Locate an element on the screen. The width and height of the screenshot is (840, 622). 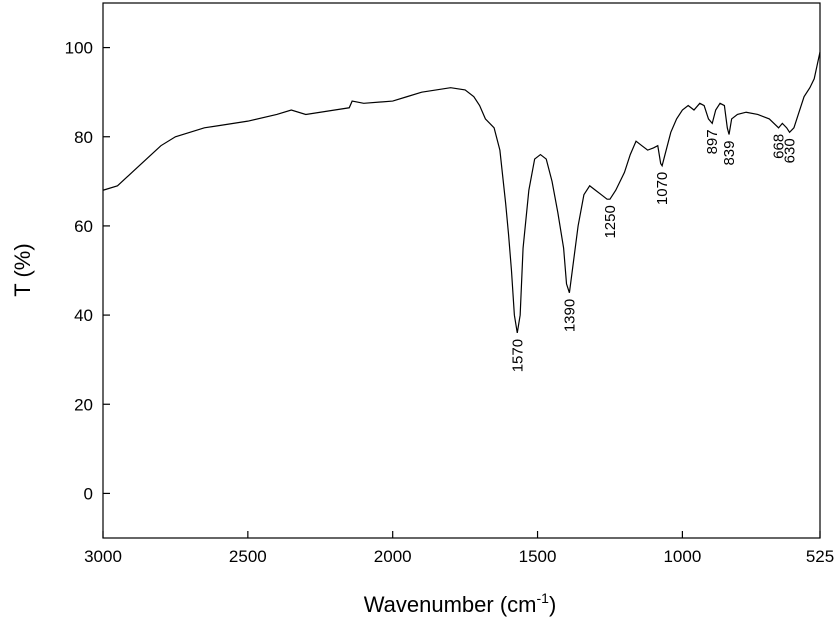
peak-label: 668 is located at coordinates (779, 146).